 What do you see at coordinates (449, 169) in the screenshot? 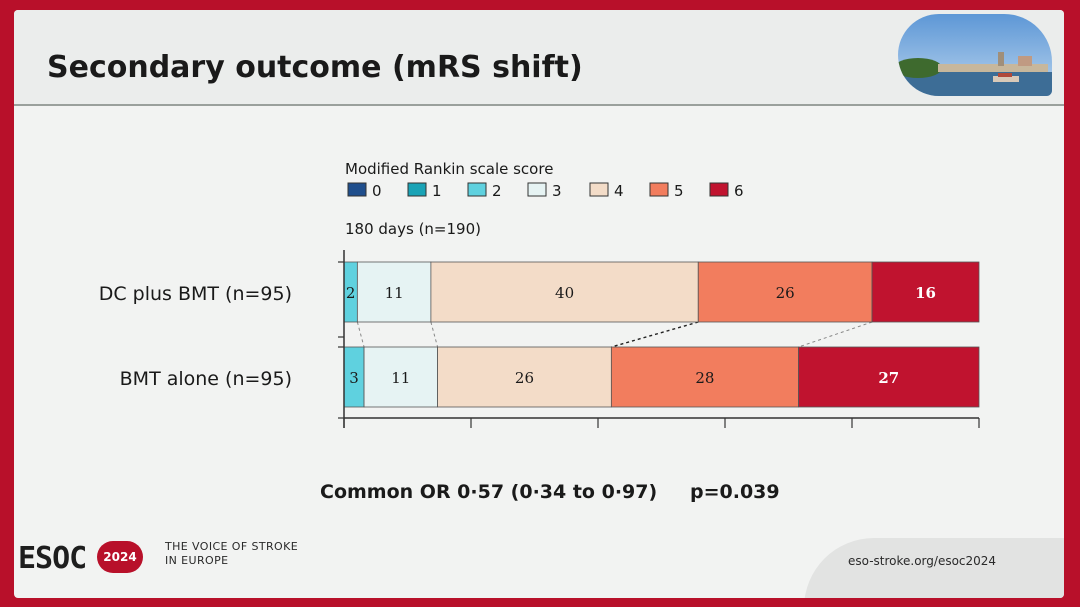
I see `legend-title: Modified Rankin scale score` at bounding box center [449, 169].